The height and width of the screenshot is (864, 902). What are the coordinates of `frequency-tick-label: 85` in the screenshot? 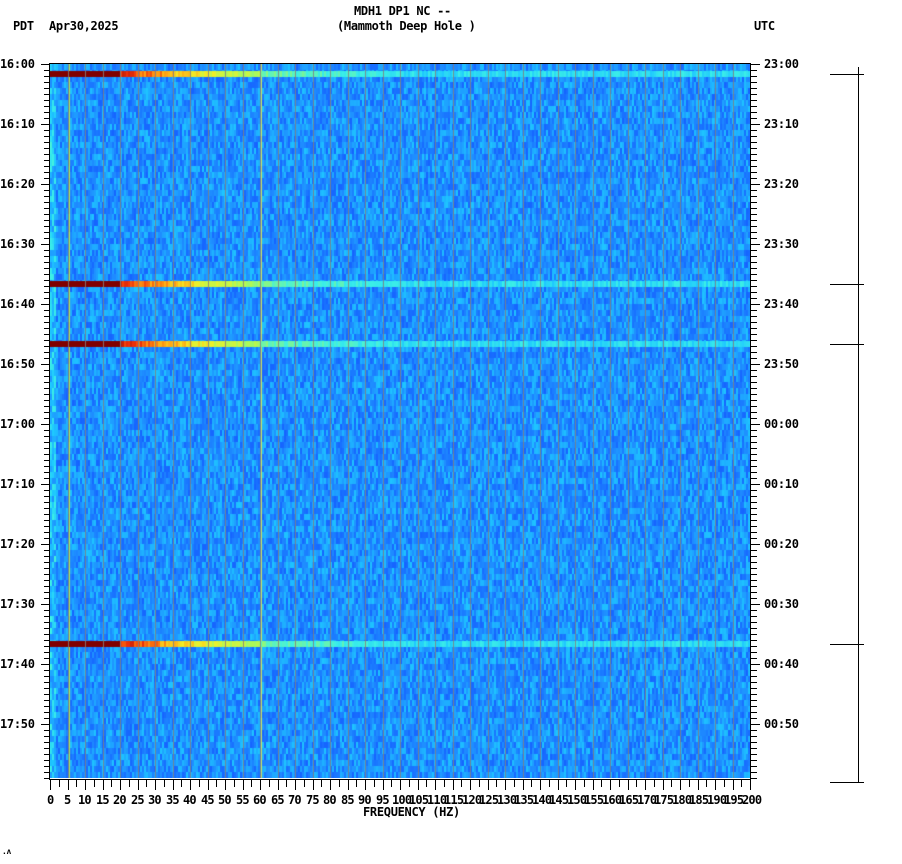 It's located at (348, 800).